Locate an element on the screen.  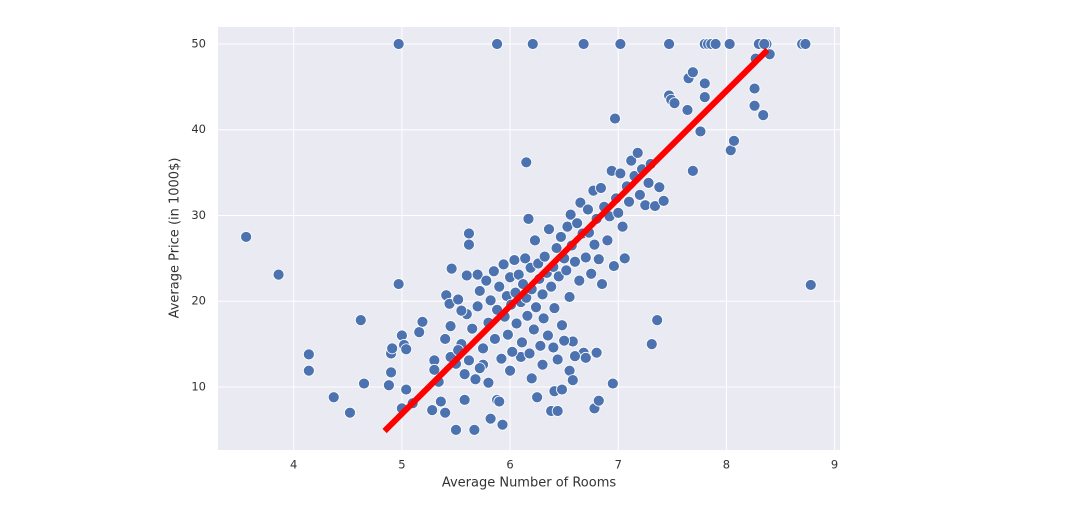
x-tick-label: 9 is located at coordinates (834, 465).